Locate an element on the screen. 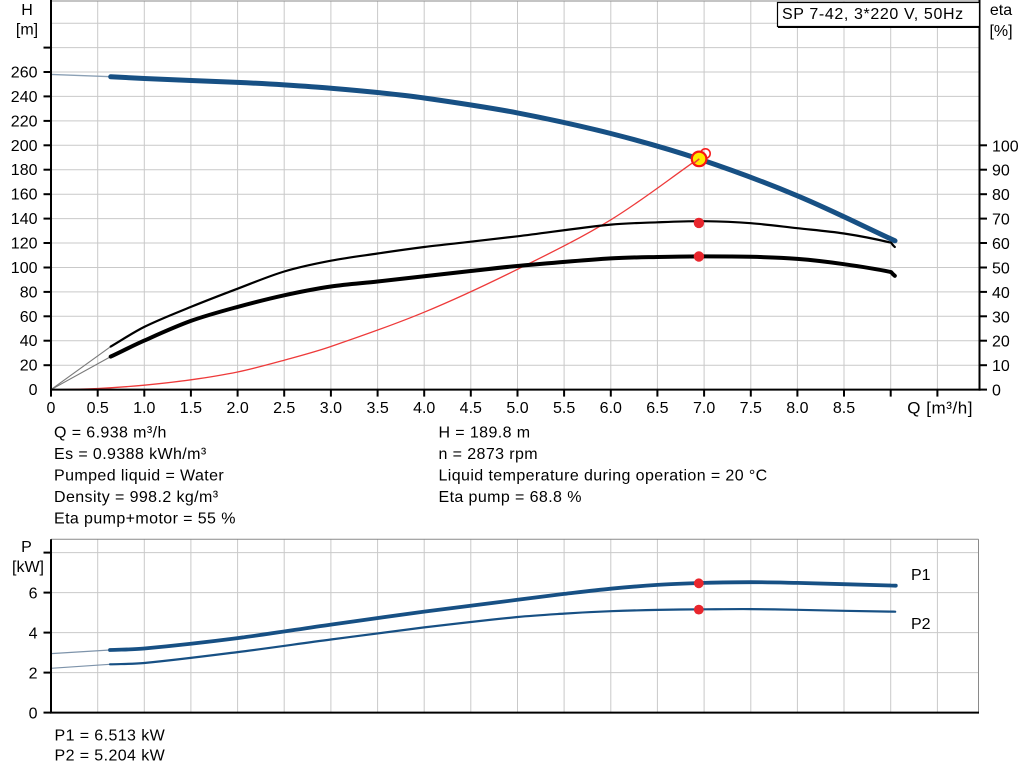 This screenshot has width=1024, height=781. svg-text: 6.0 is located at coordinates (611, 408).